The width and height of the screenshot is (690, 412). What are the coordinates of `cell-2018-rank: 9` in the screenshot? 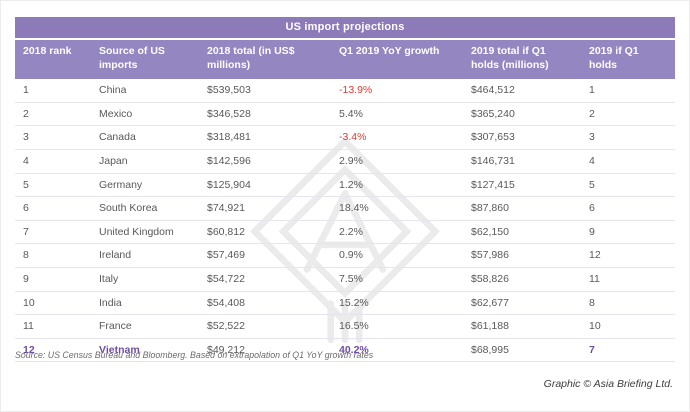 It's located at (53, 279).